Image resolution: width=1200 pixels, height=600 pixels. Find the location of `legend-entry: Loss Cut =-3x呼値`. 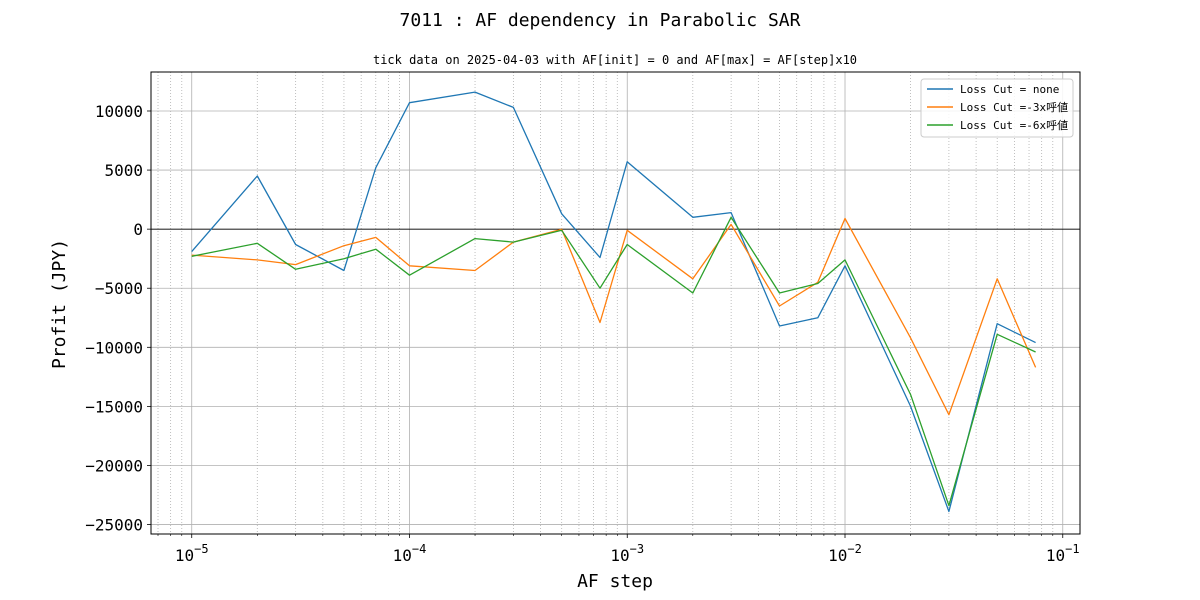

legend-entry: Loss Cut =-3x呼値 is located at coordinates (1014, 107).